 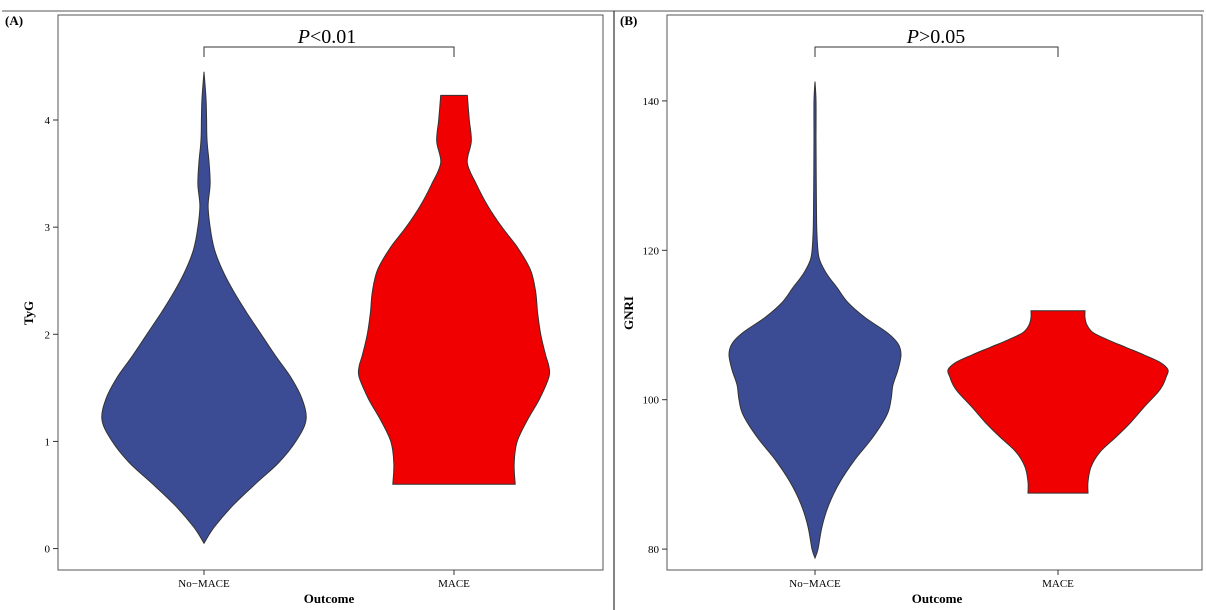 I want to click on panel-a-x-axis: No−MACE MACE, so click(x=324, y=580).